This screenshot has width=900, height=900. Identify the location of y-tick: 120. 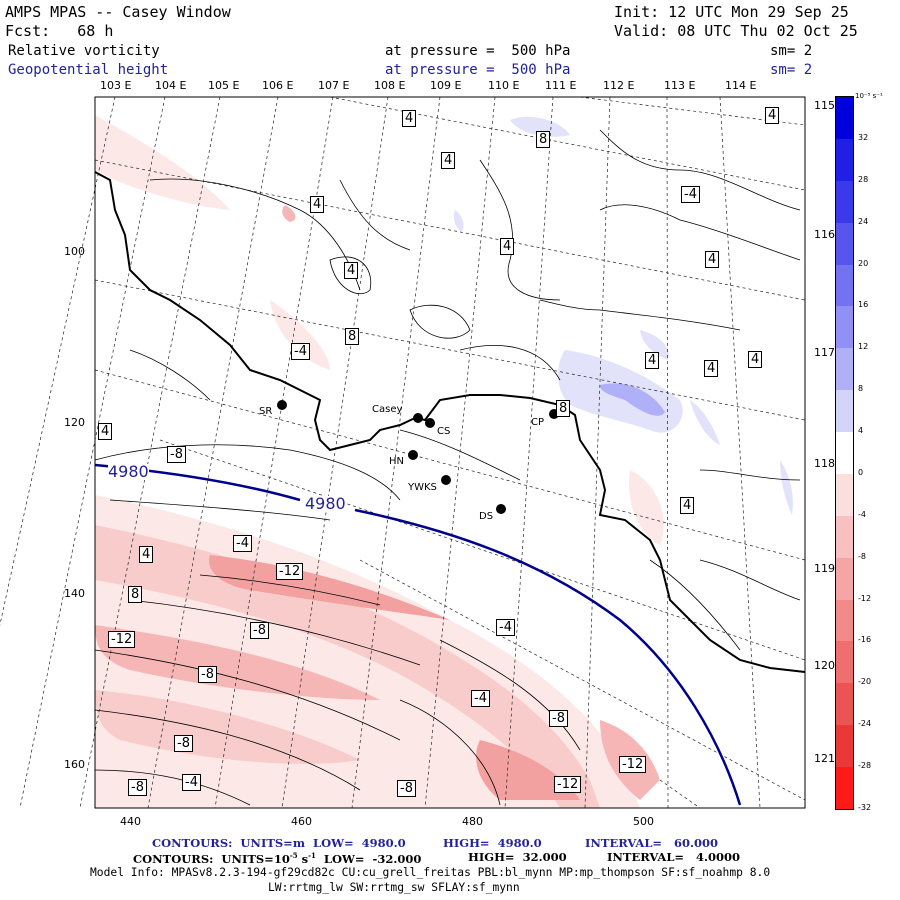
(74, 422).